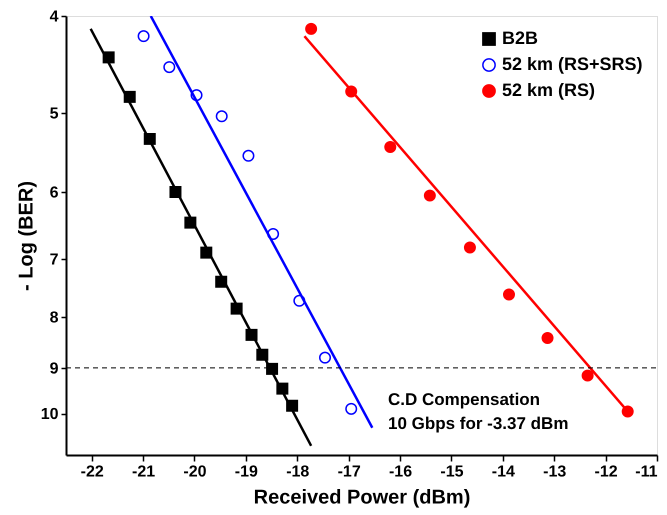 The width and height of the screenshot is (667, 515). I want to click on y-tick-label: 5, so click(54, 113).